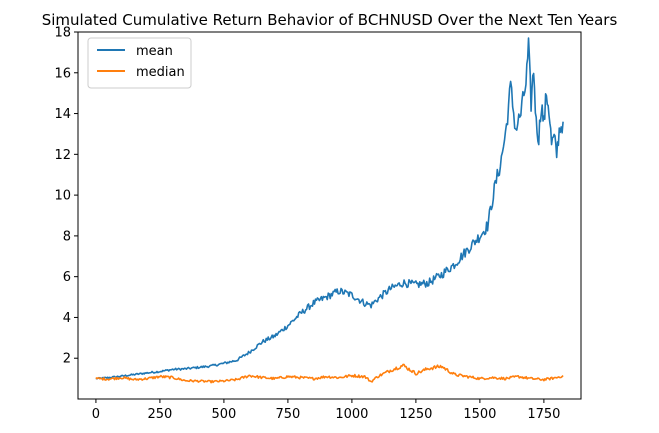  Describe the element at coordinates (223, 414) in the screenshot. I see `x-tick-label: 500` at that location.